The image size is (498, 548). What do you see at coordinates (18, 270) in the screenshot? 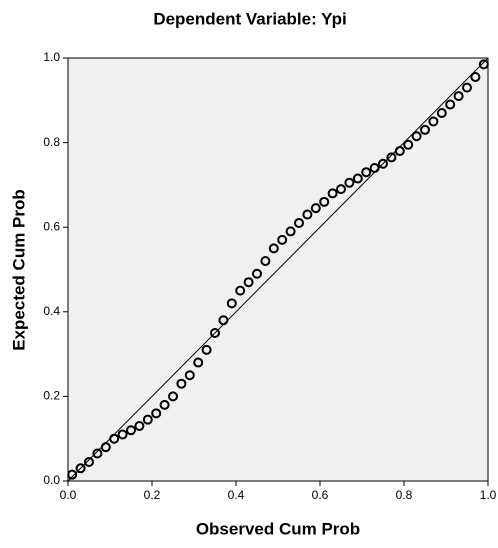
I see `y-axis-label: Expected Cum Prob` at bounding box center [18, 270].